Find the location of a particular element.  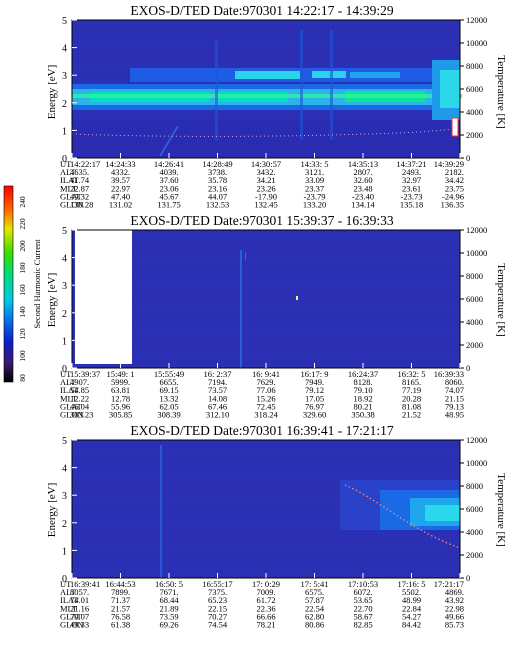

panel-2-ephemeris-value: 21.52 is located at coordinates (411, 415).